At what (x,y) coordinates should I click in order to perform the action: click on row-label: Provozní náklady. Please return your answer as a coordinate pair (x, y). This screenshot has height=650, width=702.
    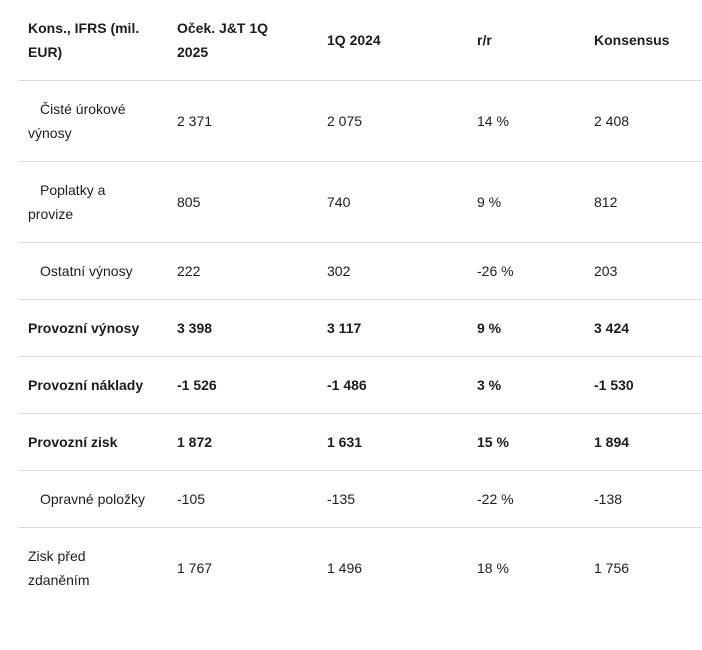
    Looking at the image, I should click on (92, 385).